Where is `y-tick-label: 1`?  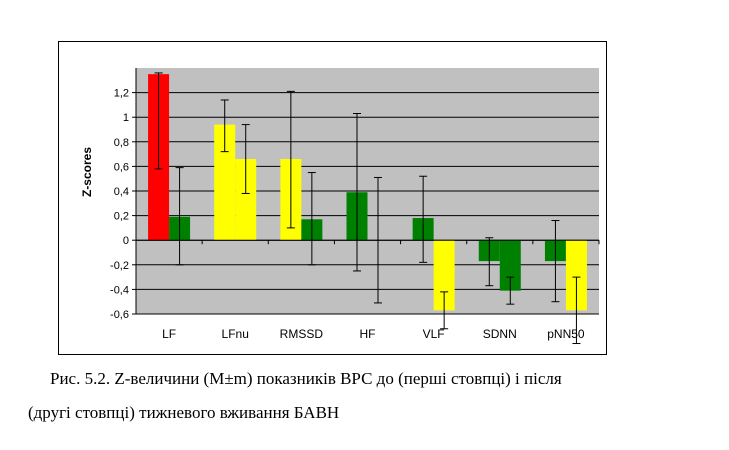
y-tick-label: 1 is located at coordinates (126, 118).